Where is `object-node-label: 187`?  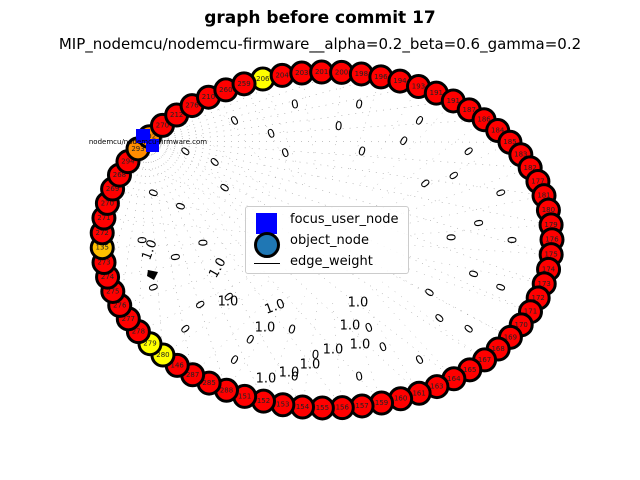 object-node-label: 187 is located at coordinates (469, 110).